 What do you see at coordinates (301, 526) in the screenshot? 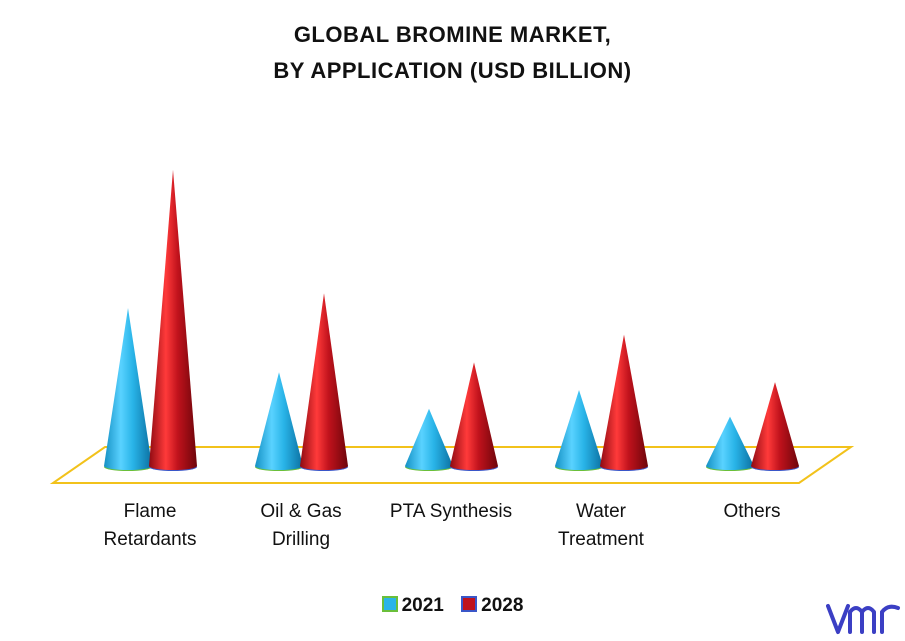
I see `category-label-1: Oil & Gas Drilling` at bounding box center [301, 526].